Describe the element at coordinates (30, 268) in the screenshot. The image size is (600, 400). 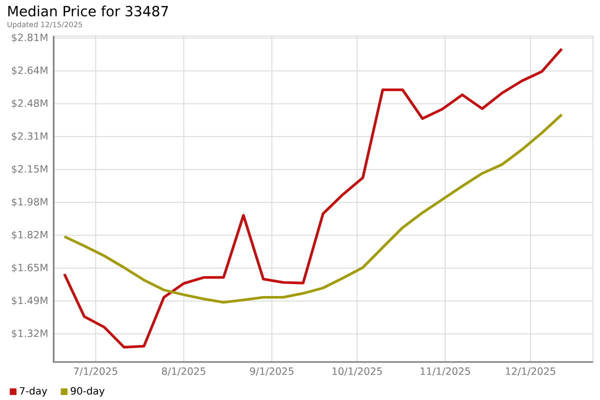
I see `y-tick-label: $1.65M` at that location.